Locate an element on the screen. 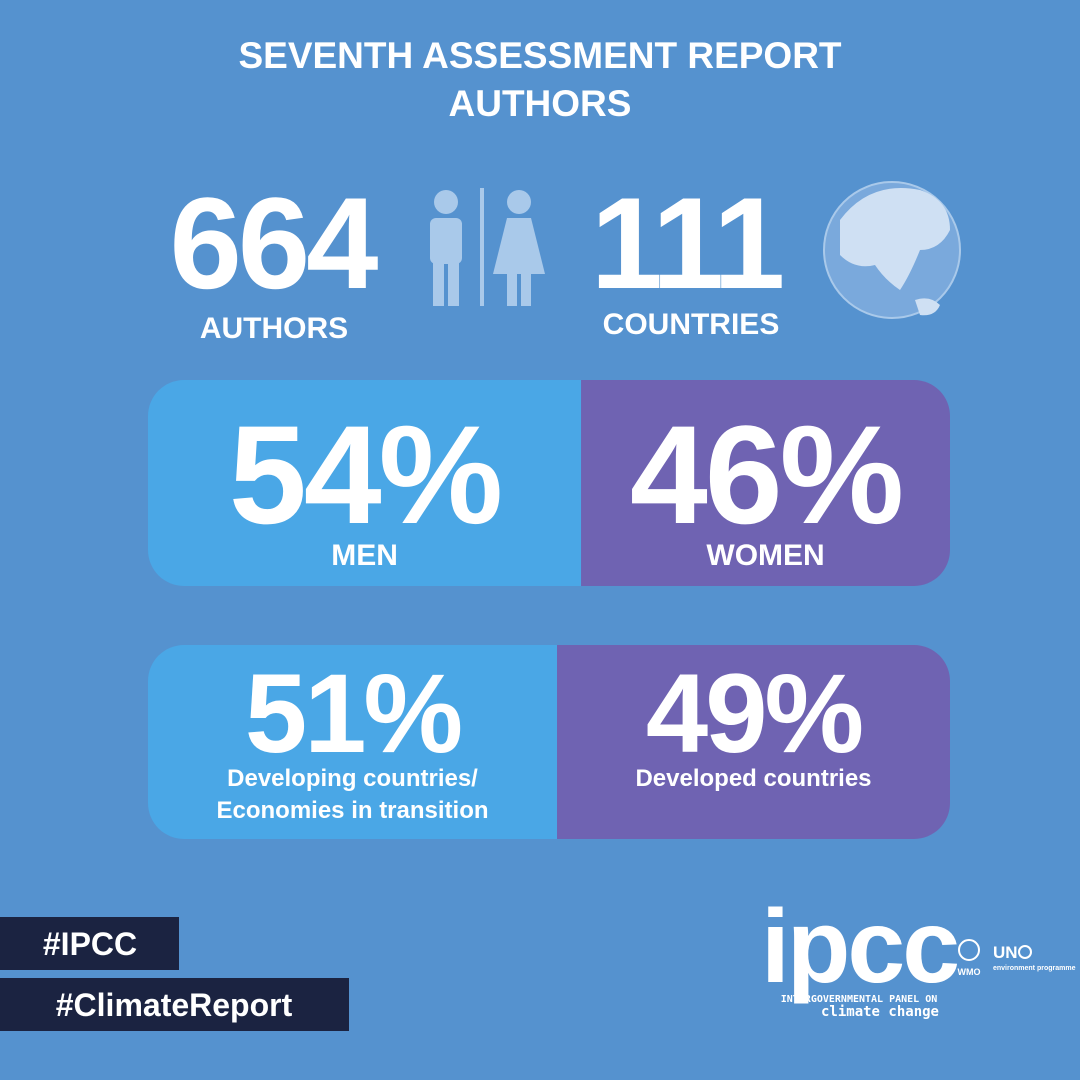 This screenshot has height=1080, width=1080. caption: Developed countries is located at coordinates (753, 778).